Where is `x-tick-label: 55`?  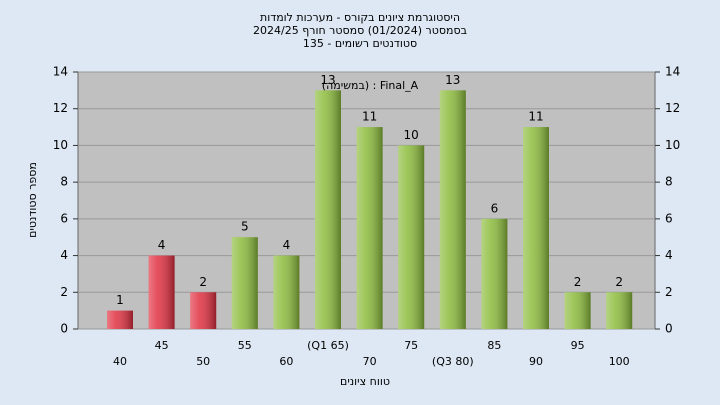 x-tick-label: 55 is located at coordinates (245, 345).